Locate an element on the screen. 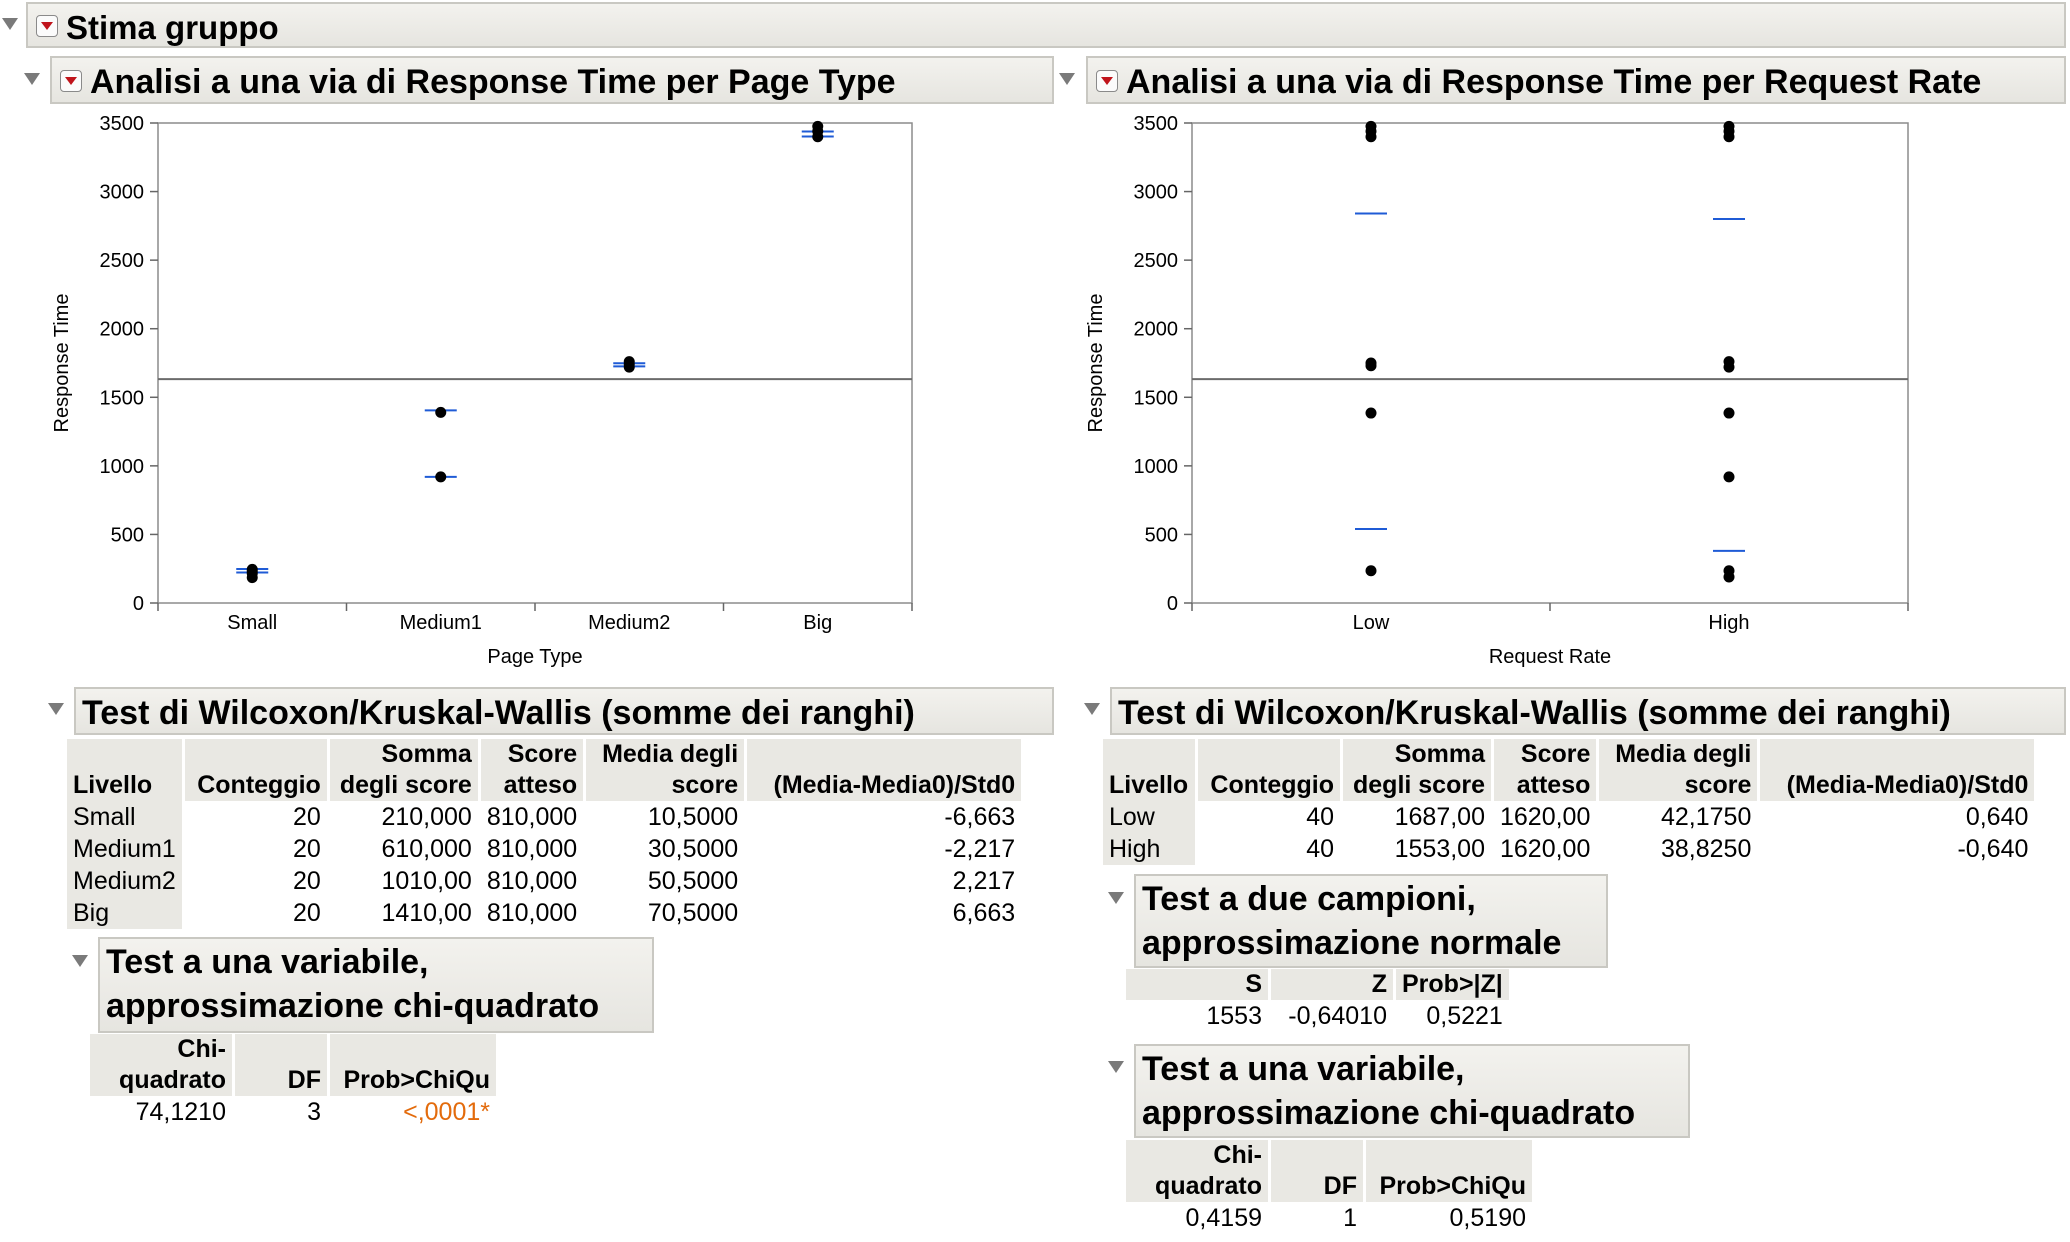 The height and width of the screenshot is (1242, 2070). y-tick-label: 3000 is located at coordinates (122, 193).